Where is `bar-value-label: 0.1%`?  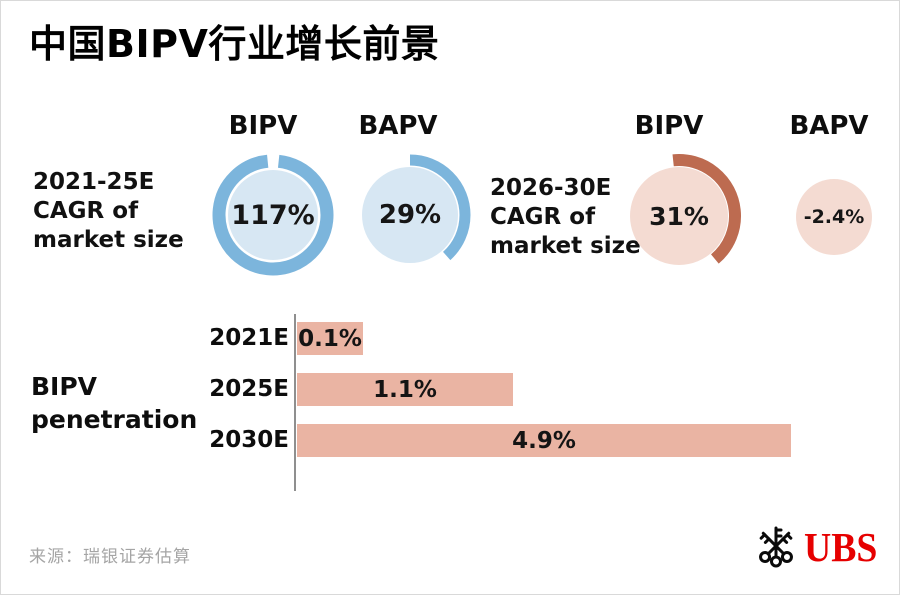
bar-value-label: 0.1% is located at coordinates (330, 338).